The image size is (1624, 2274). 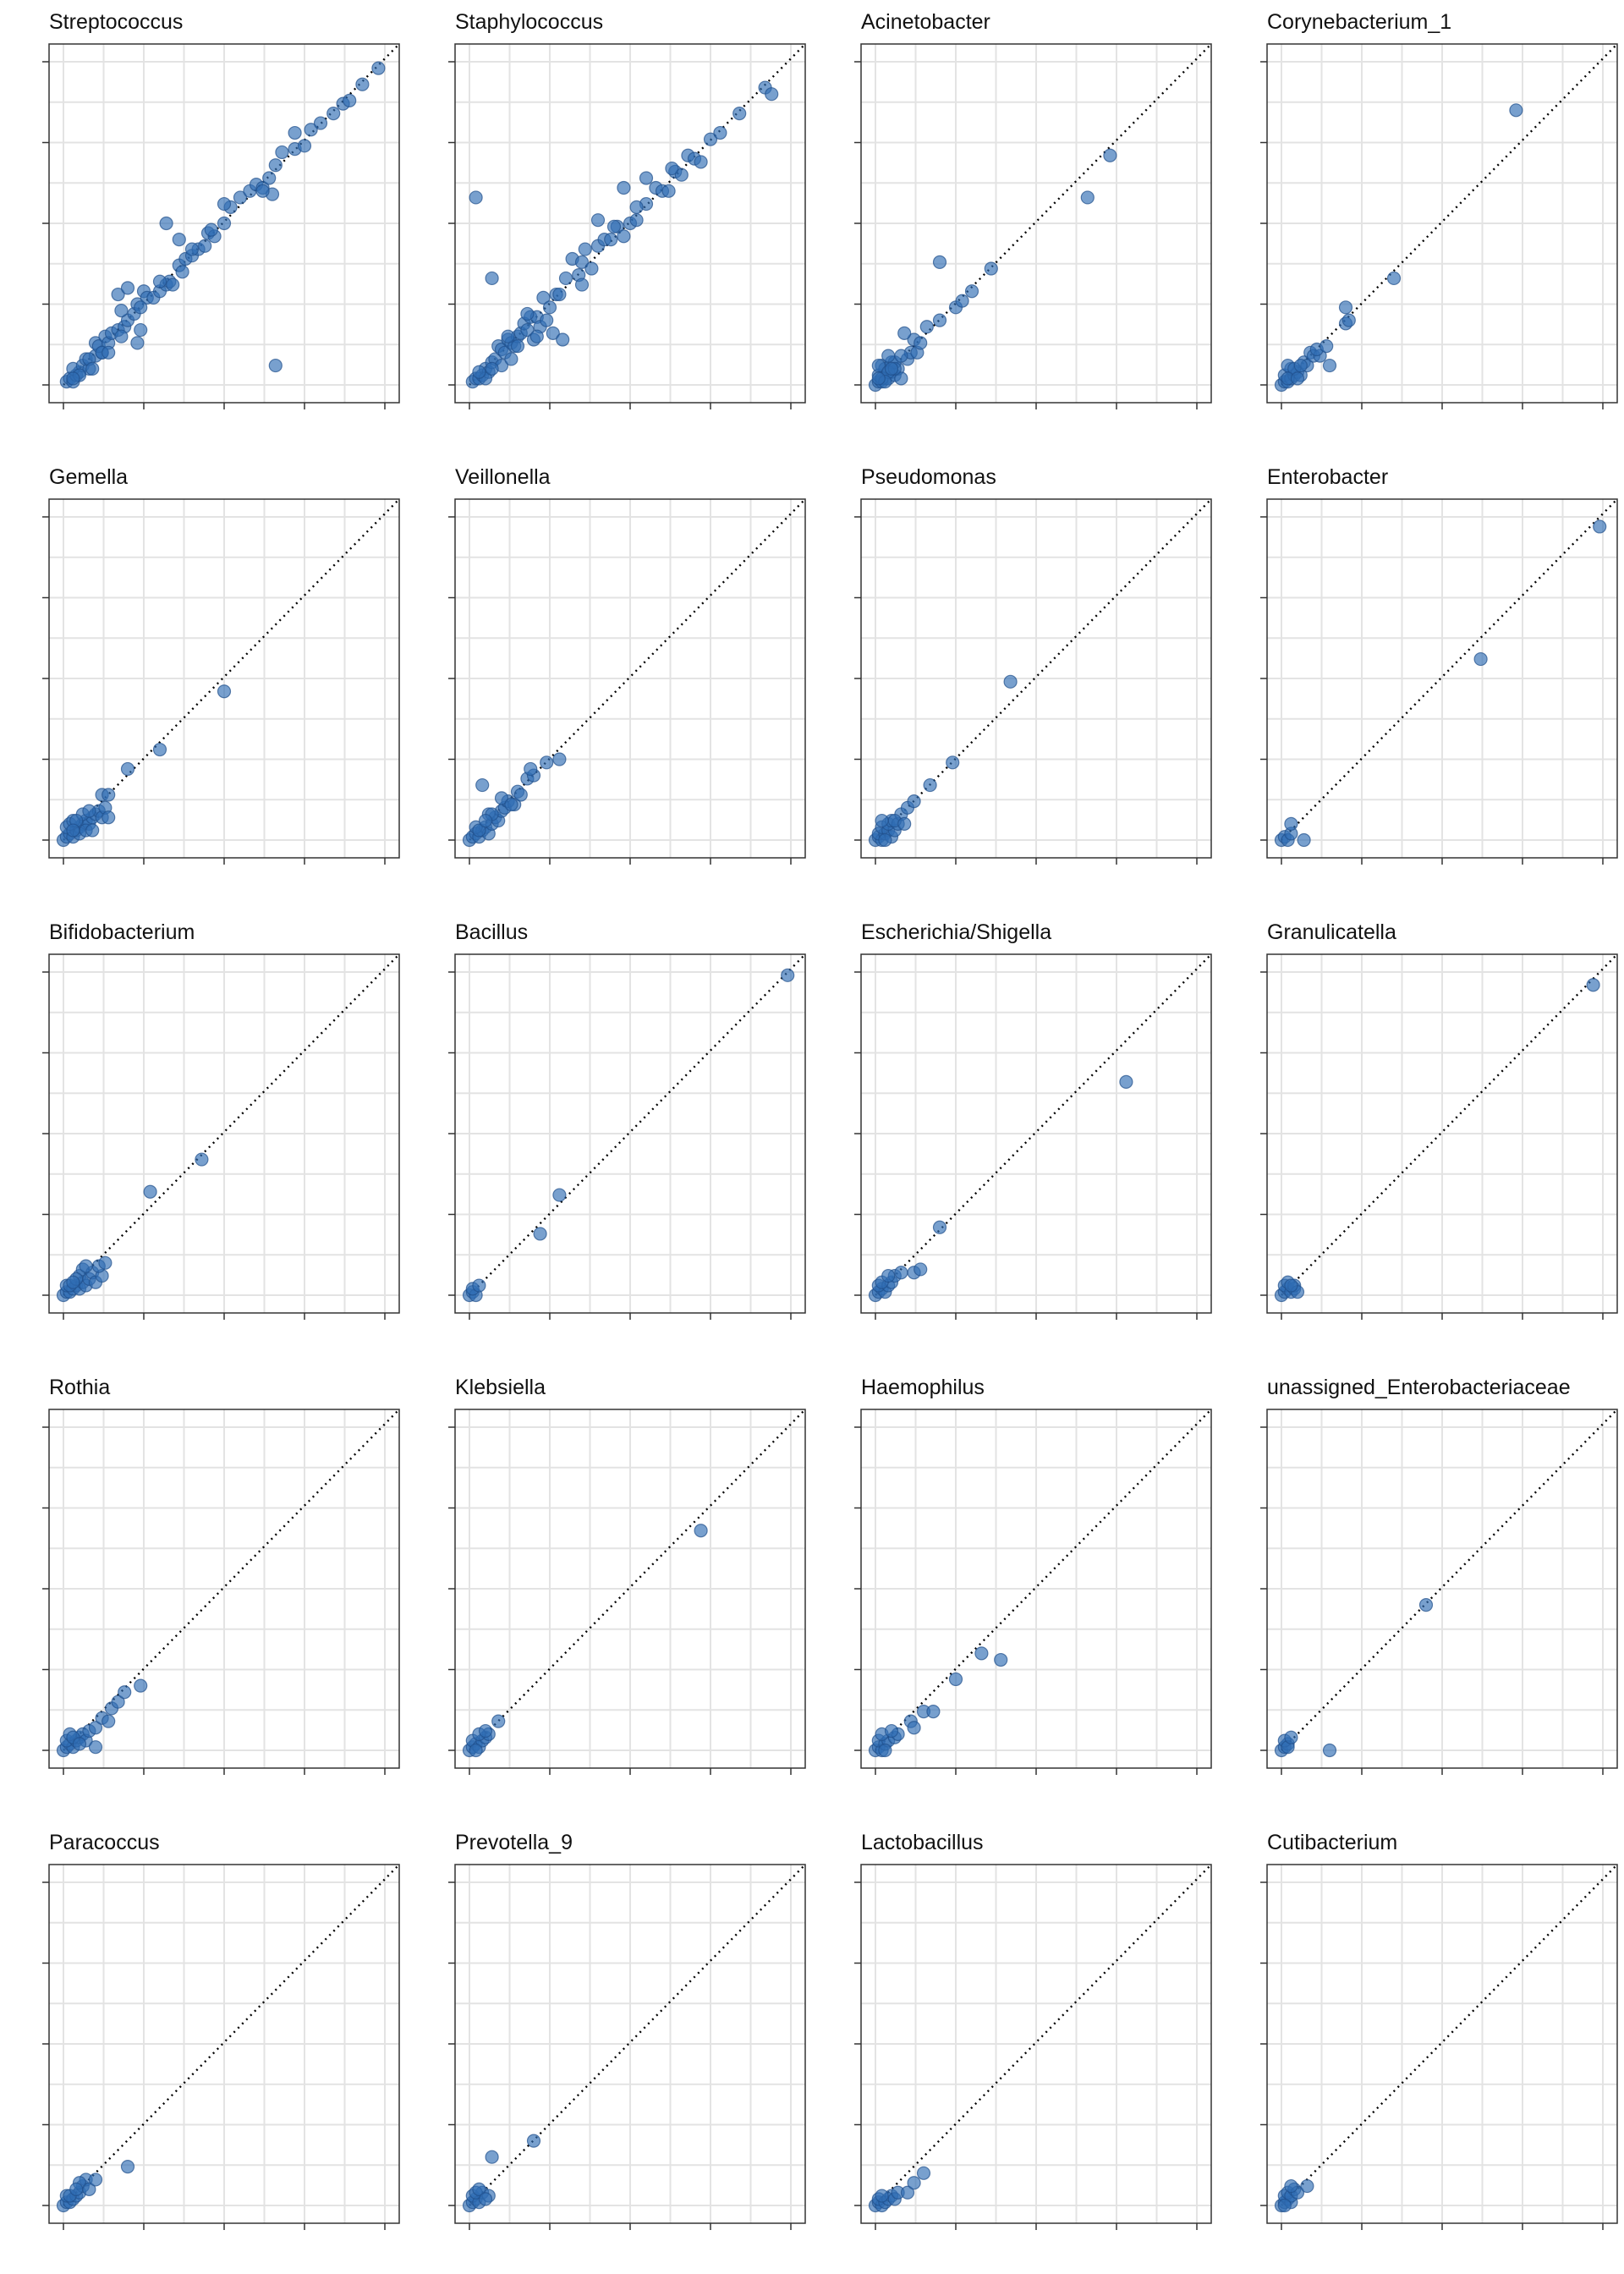 I want to click on panel-15: Haemophilus, so click(x=1033, y=1576).